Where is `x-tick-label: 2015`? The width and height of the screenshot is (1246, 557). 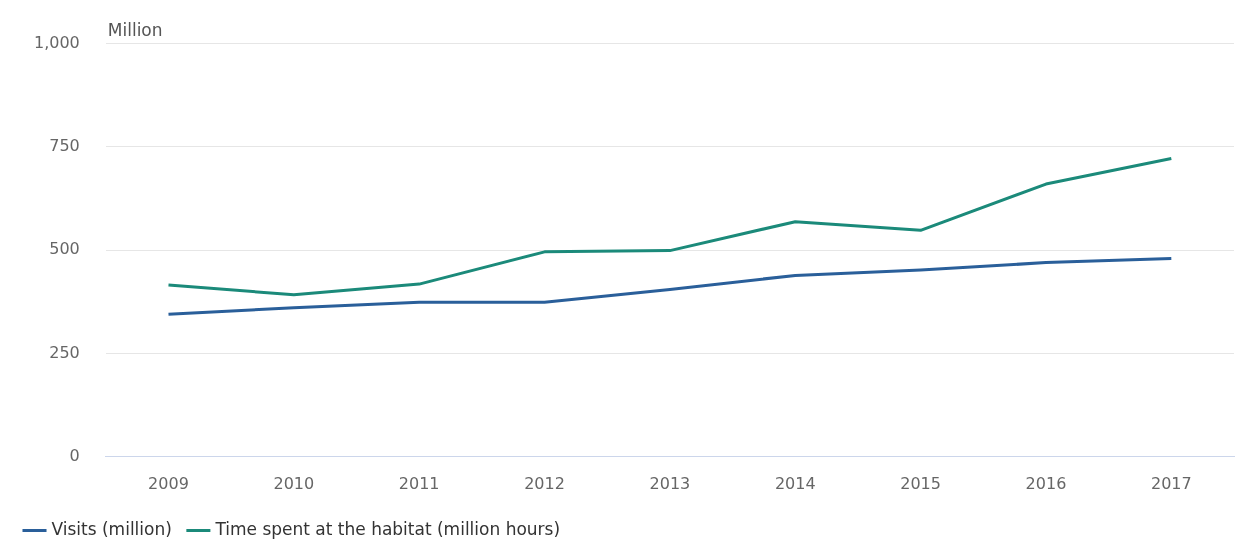 x-tick-label: 2015 is located at coordinates (920, 483).